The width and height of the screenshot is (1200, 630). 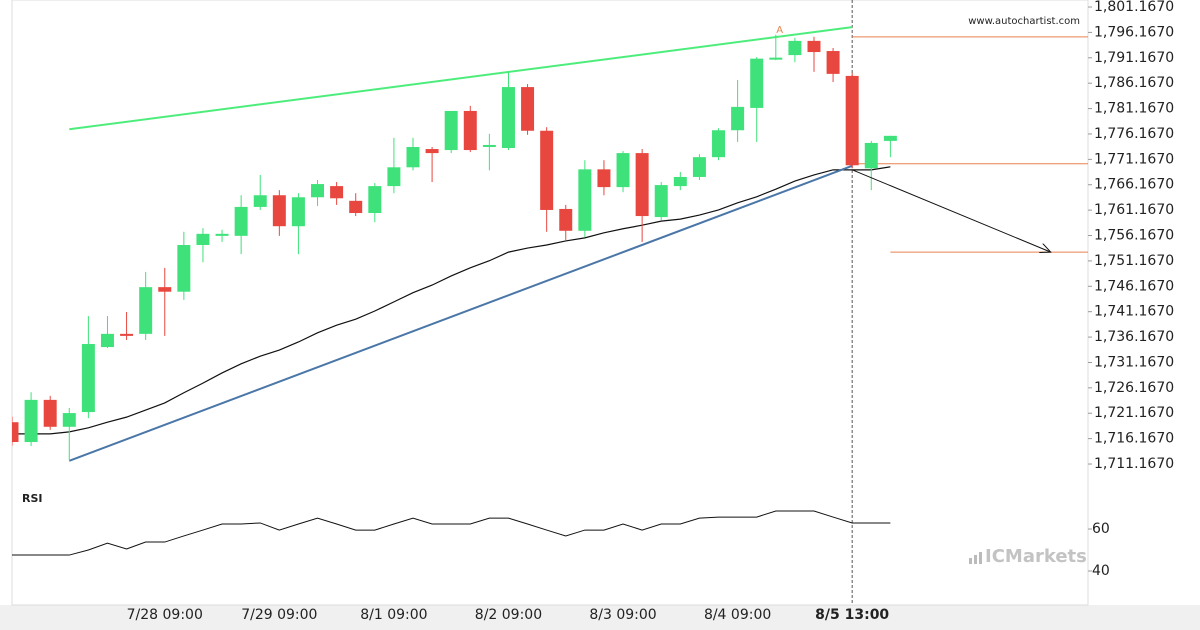 I want to click on rsi-tick-label: 60, so click(x=1101, y=529).